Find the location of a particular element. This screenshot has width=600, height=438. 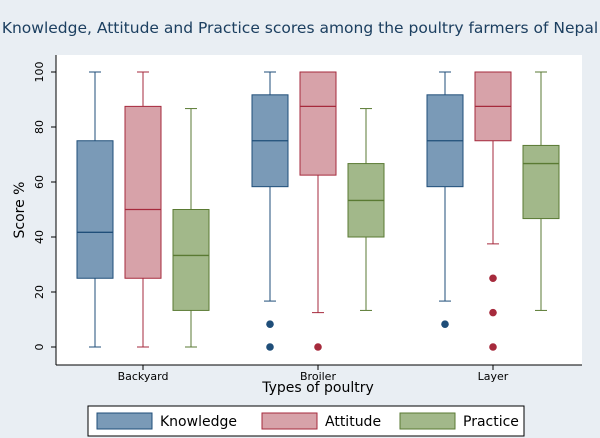

x-tick-label: Broiler is located at coordinates (318, 376).